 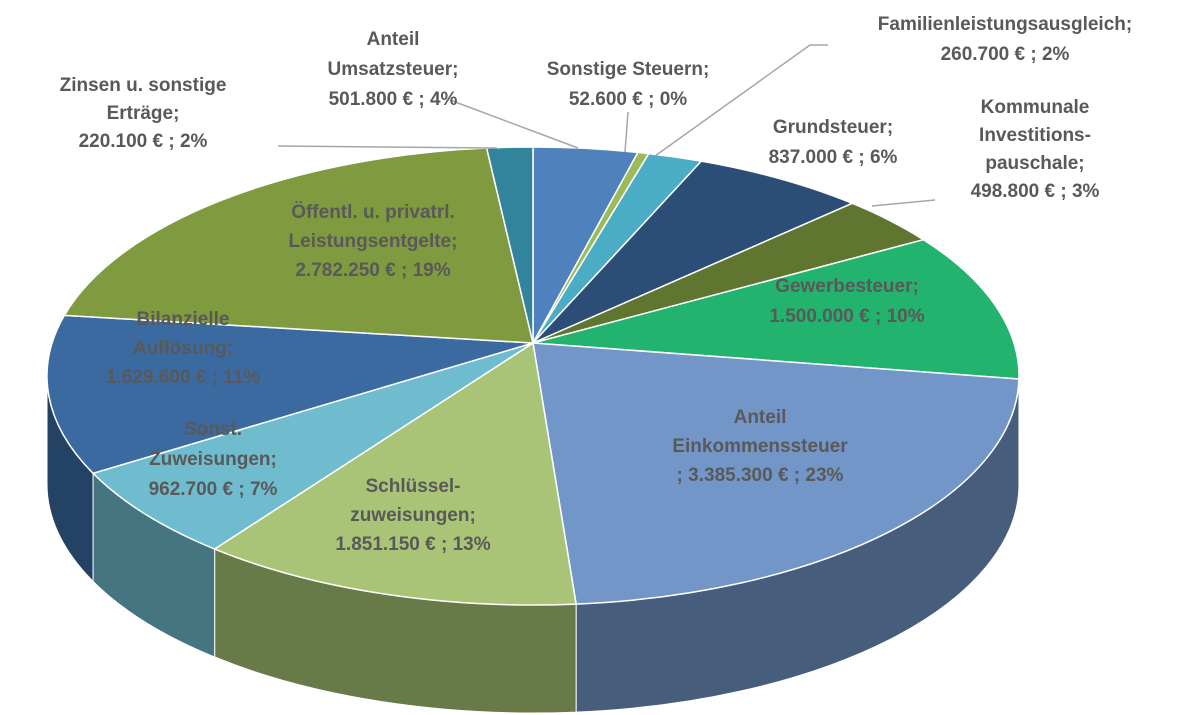 I want to click on value-label: 2.782.250 € ; 19%, so click(x=372, y=270).